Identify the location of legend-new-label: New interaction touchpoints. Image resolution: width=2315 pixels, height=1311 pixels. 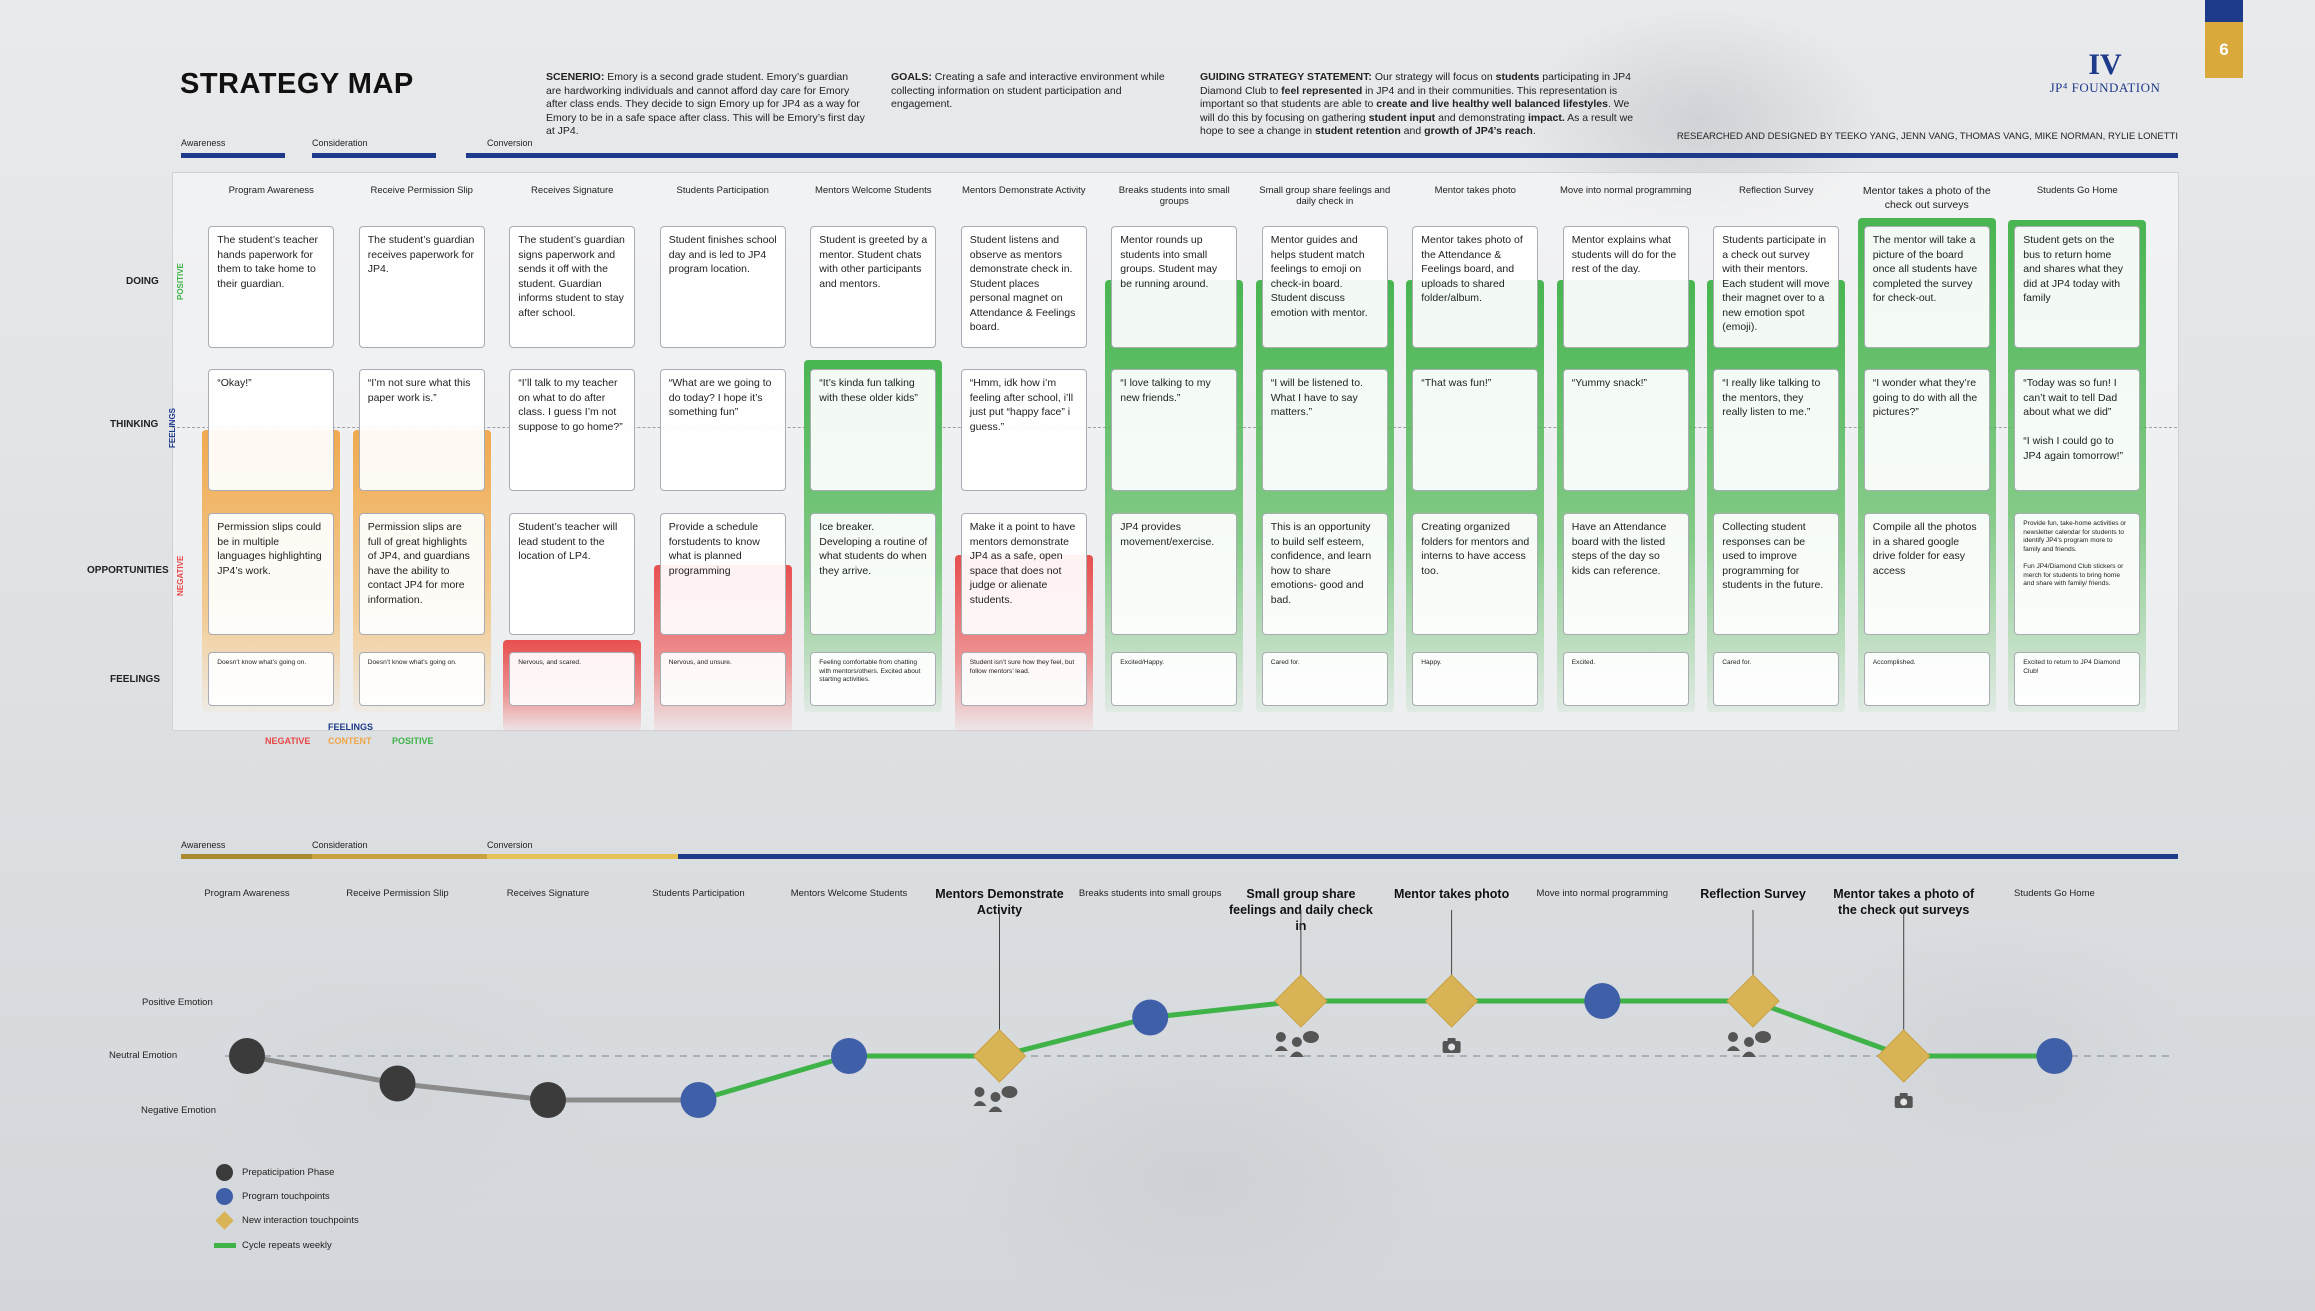
(300, 1220).